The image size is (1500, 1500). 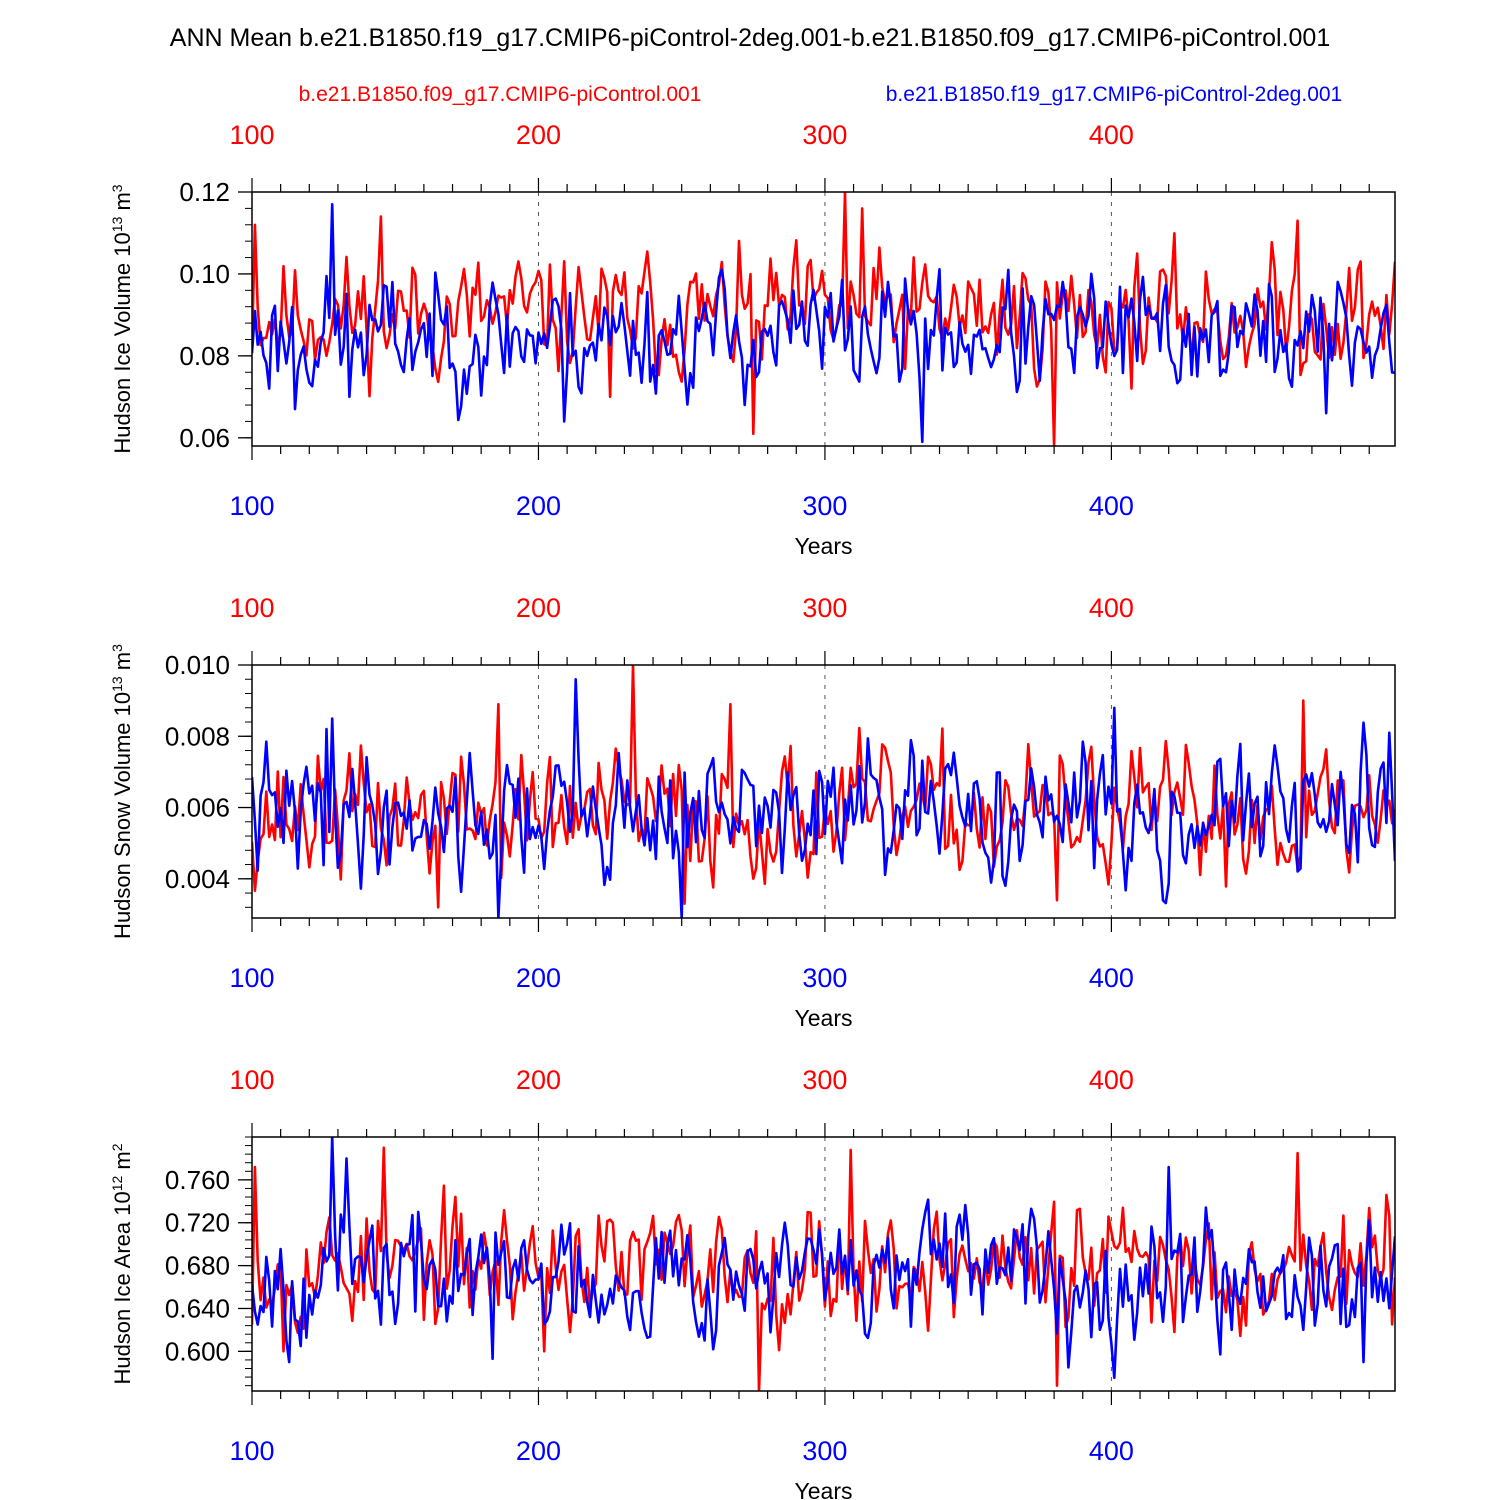 What do you see at coordinates (204, 192) in the screenshot?
I see `y-tick-label: 0.12` at bounding box center [204, 192].